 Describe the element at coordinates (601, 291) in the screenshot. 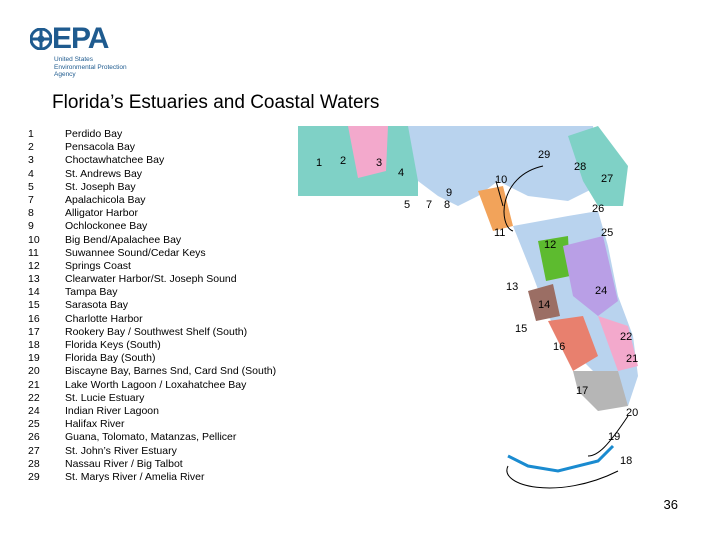

I see `map-label-24: 24` at that location.